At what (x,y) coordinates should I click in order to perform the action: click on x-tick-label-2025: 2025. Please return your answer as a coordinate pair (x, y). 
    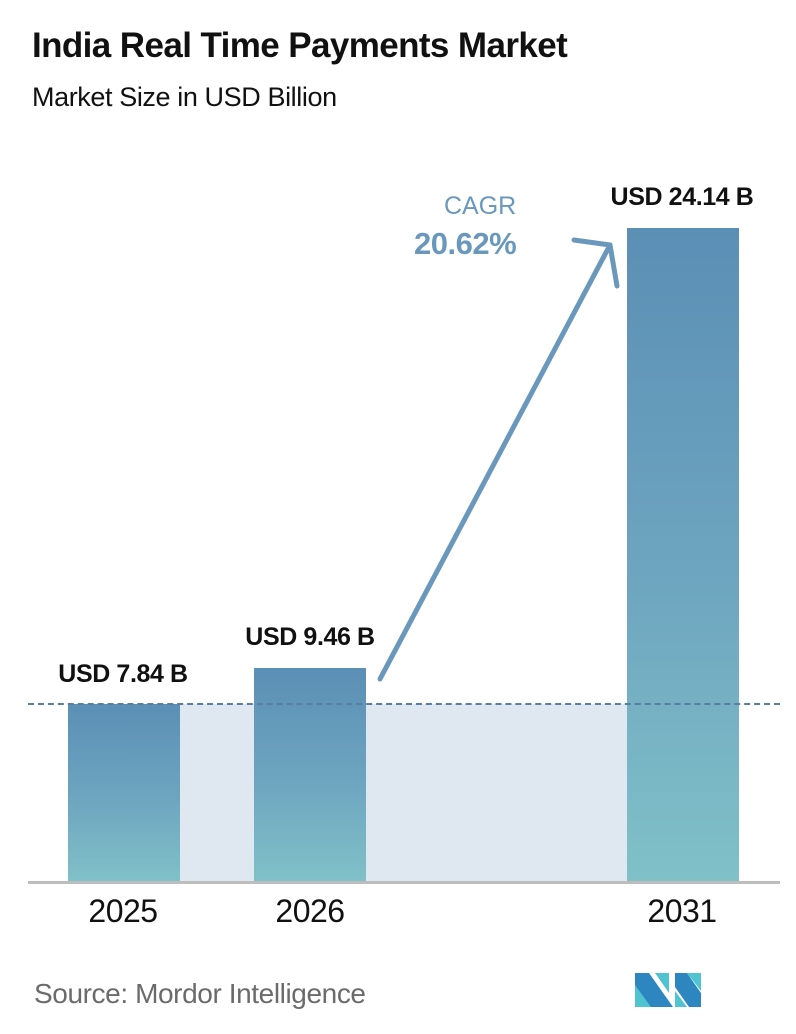
    Looking at the image, I should click on (123, 911).